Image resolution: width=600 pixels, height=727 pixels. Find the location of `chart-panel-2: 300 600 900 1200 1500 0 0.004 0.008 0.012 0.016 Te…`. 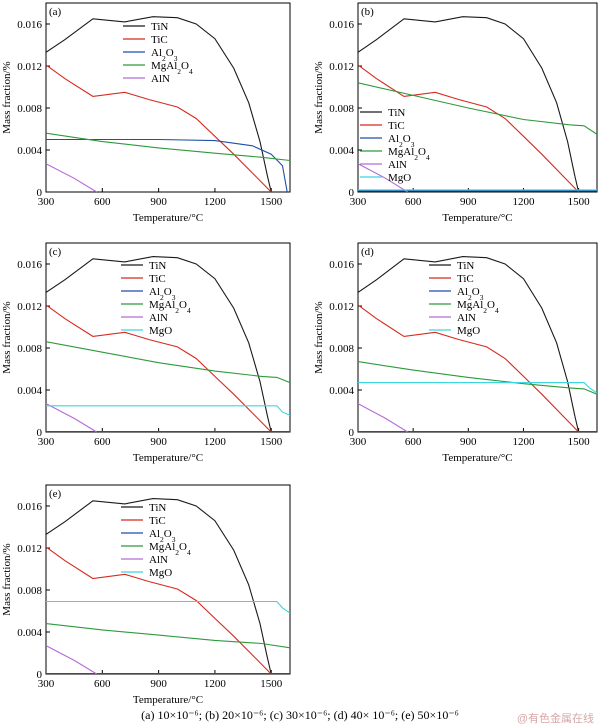

chart-panel-2: 300 600 900 1200 1500 0 0.004 0.008 0.012 0.016 Te… is located at coordinates (455, 113).